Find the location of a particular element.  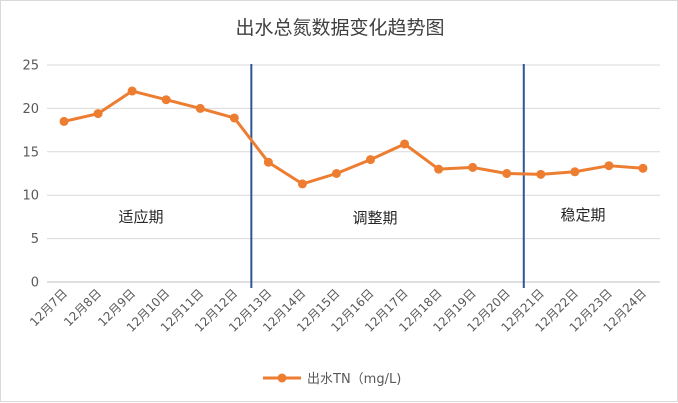

y-tick-label: 15 is located at coordinates (30, 152).